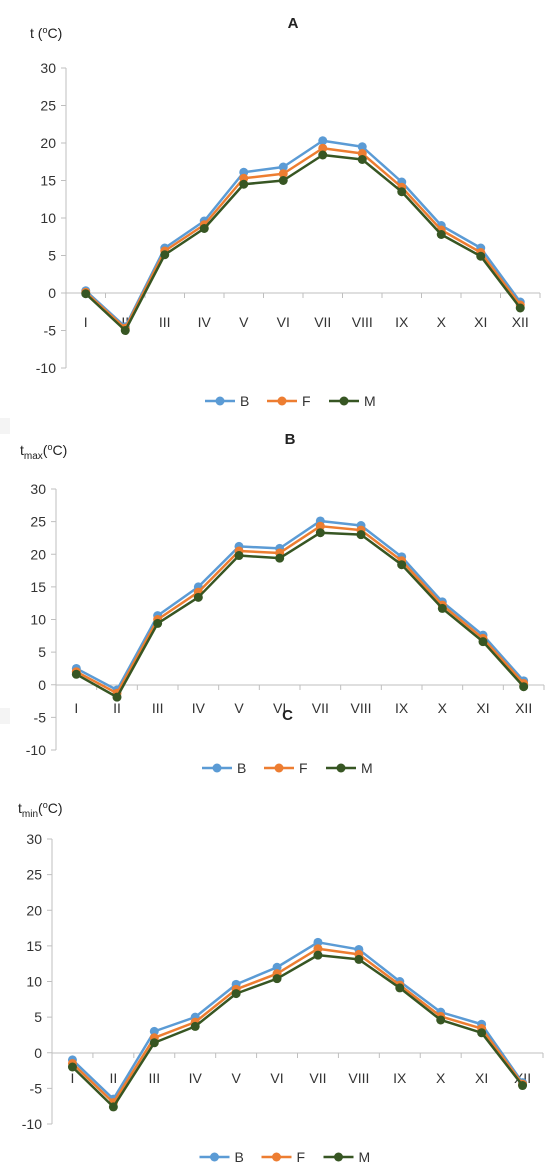 This screenshot has width=558, height=1172. Describe the element at coordinates (43, 452) in the screenshot. I see `y-axis-label: tmax(oC)` at that location.